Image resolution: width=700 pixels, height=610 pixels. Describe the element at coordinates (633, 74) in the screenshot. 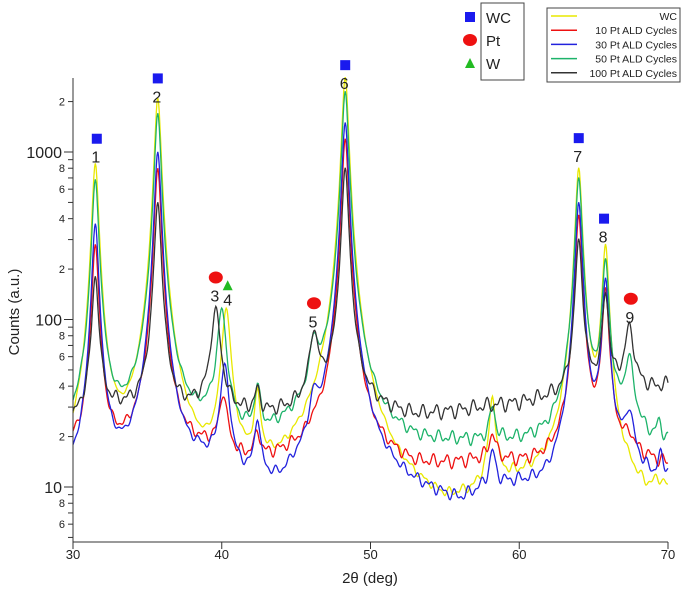

I see `legend-label: 100 Pt ALD Cycles` at that location.